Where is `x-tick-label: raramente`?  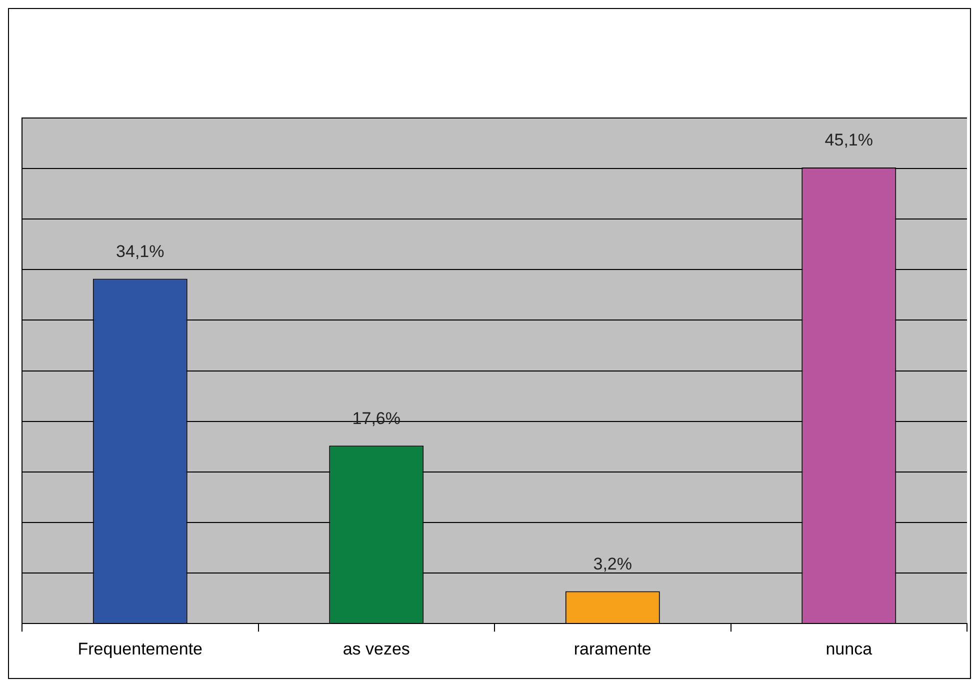
x-tick-label: raramente is located at coordinates (613, 648).